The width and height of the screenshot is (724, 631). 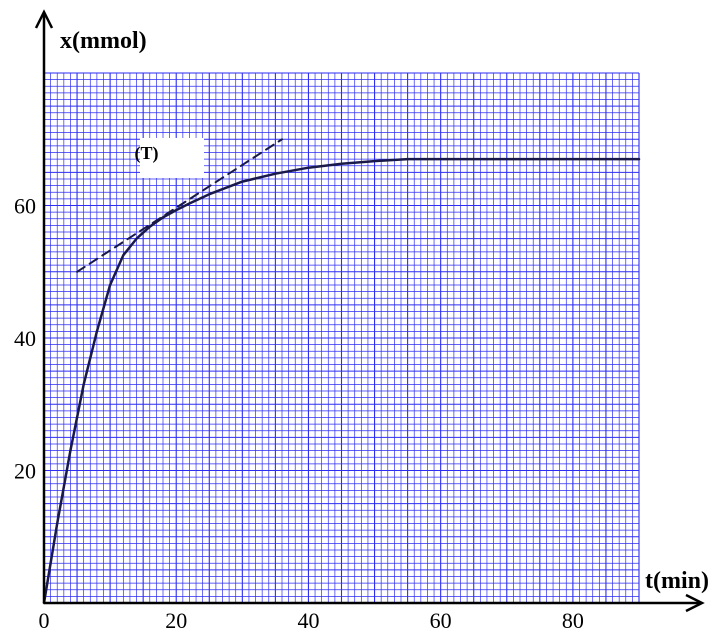 I want to click on tangent-line, so click(x=179, y=205).